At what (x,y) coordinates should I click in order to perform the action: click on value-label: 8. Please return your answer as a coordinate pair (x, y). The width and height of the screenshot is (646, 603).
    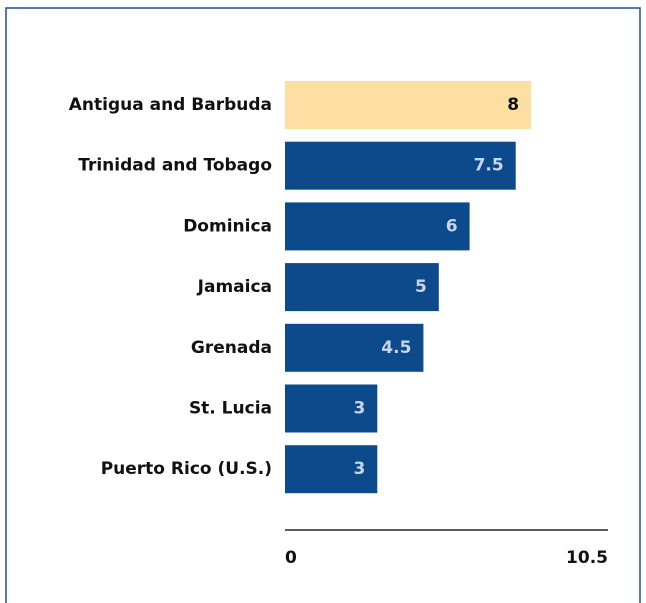
    Looking at the image, I should click on (513, 105).